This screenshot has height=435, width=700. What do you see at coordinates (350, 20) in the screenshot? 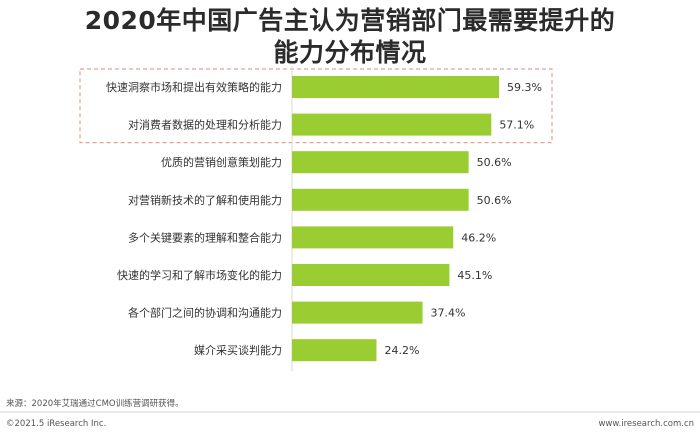
I see `chart-title-line-1: 2020年中国广告主认为营销部门最需要提升的` at bounding box center [350, 20].